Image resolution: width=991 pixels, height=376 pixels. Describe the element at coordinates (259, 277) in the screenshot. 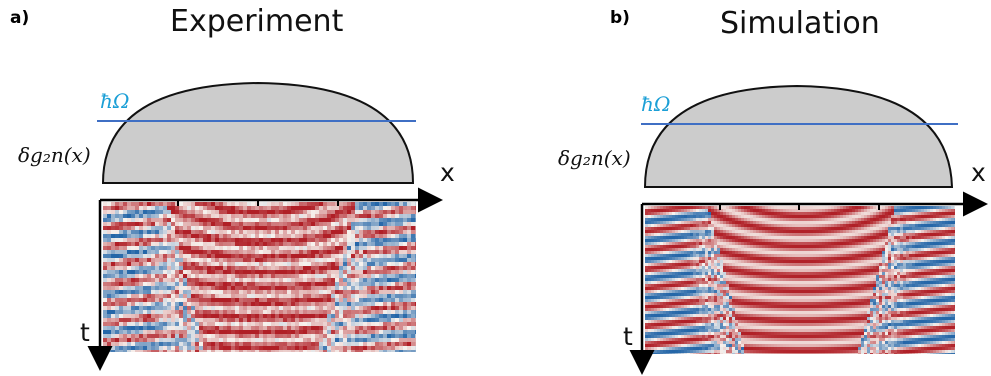

I see `heatmap-experiment` at that location.